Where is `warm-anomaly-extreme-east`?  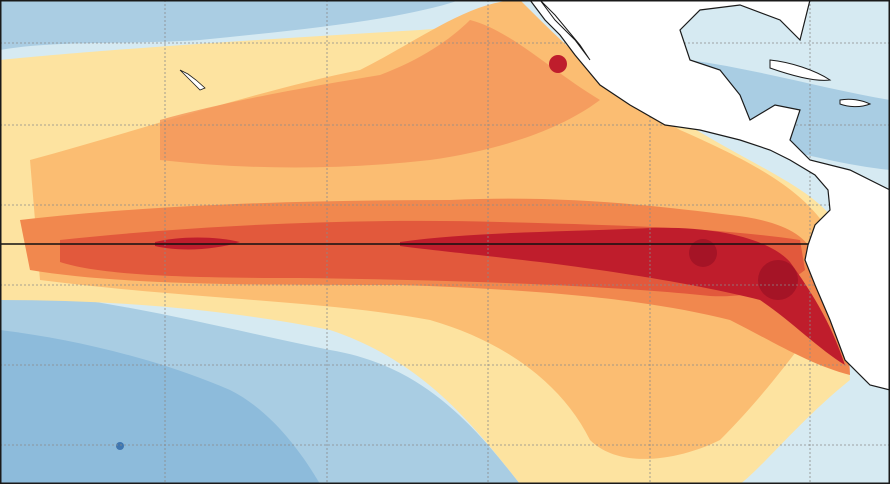
warm-anomaly-extreme-east is located at coordinates (622, 296).